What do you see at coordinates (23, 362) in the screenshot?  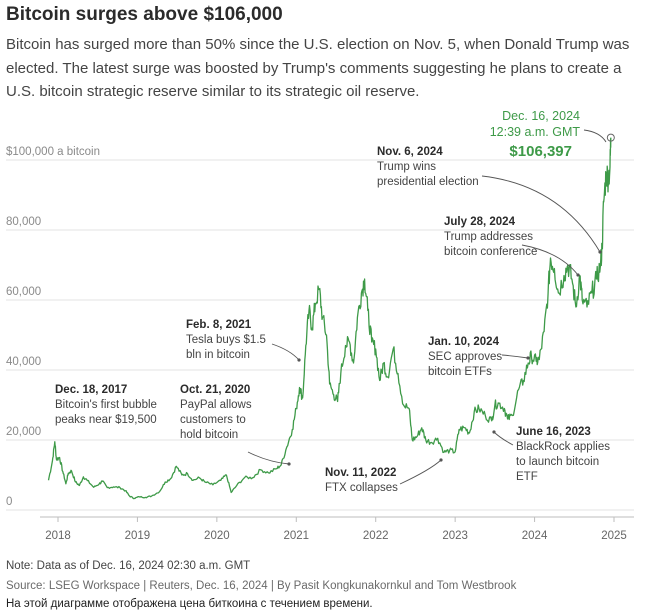 I see `y-tick-label: 40,000` at bounding box center [23, 362].